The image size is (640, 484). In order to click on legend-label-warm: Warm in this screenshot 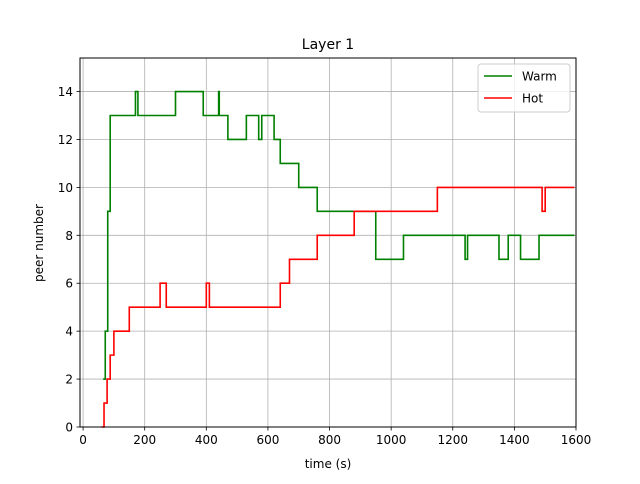, I will do `click(539, 77)`.